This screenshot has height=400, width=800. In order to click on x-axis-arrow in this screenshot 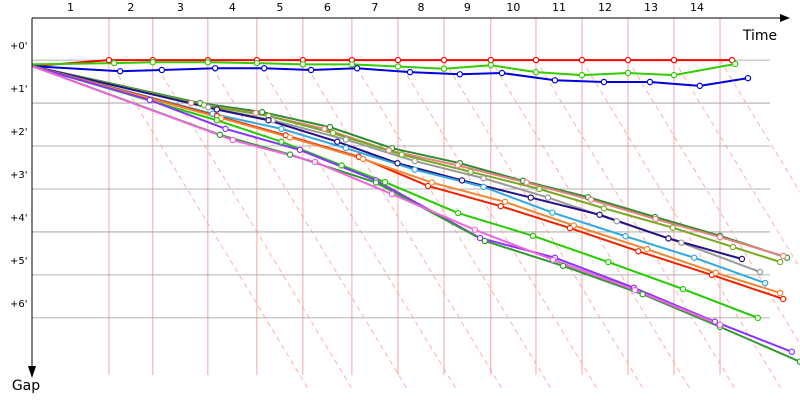, I will do `click(785, 18)`.